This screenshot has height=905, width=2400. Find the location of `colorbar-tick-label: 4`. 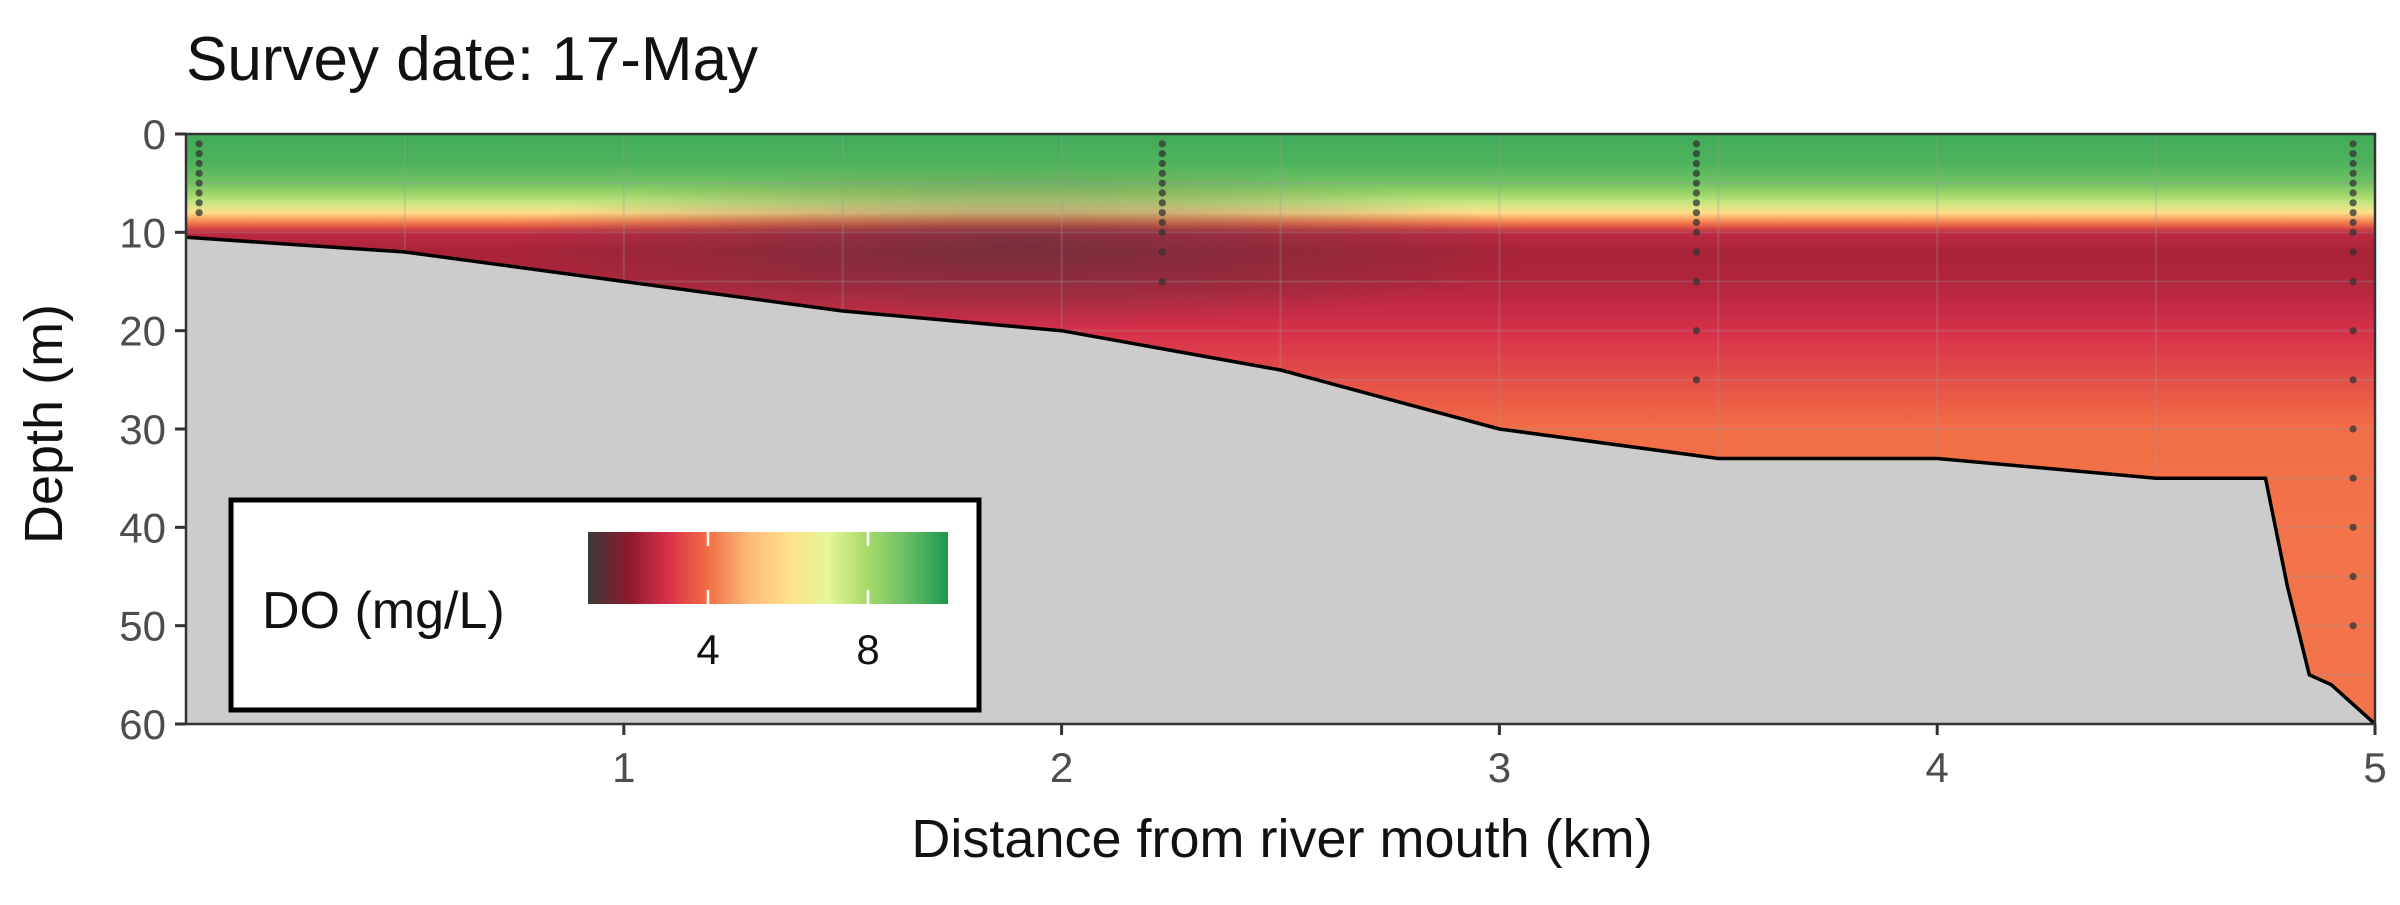

colorbar-tick-label: 4 is located at coordinates (707, 649).